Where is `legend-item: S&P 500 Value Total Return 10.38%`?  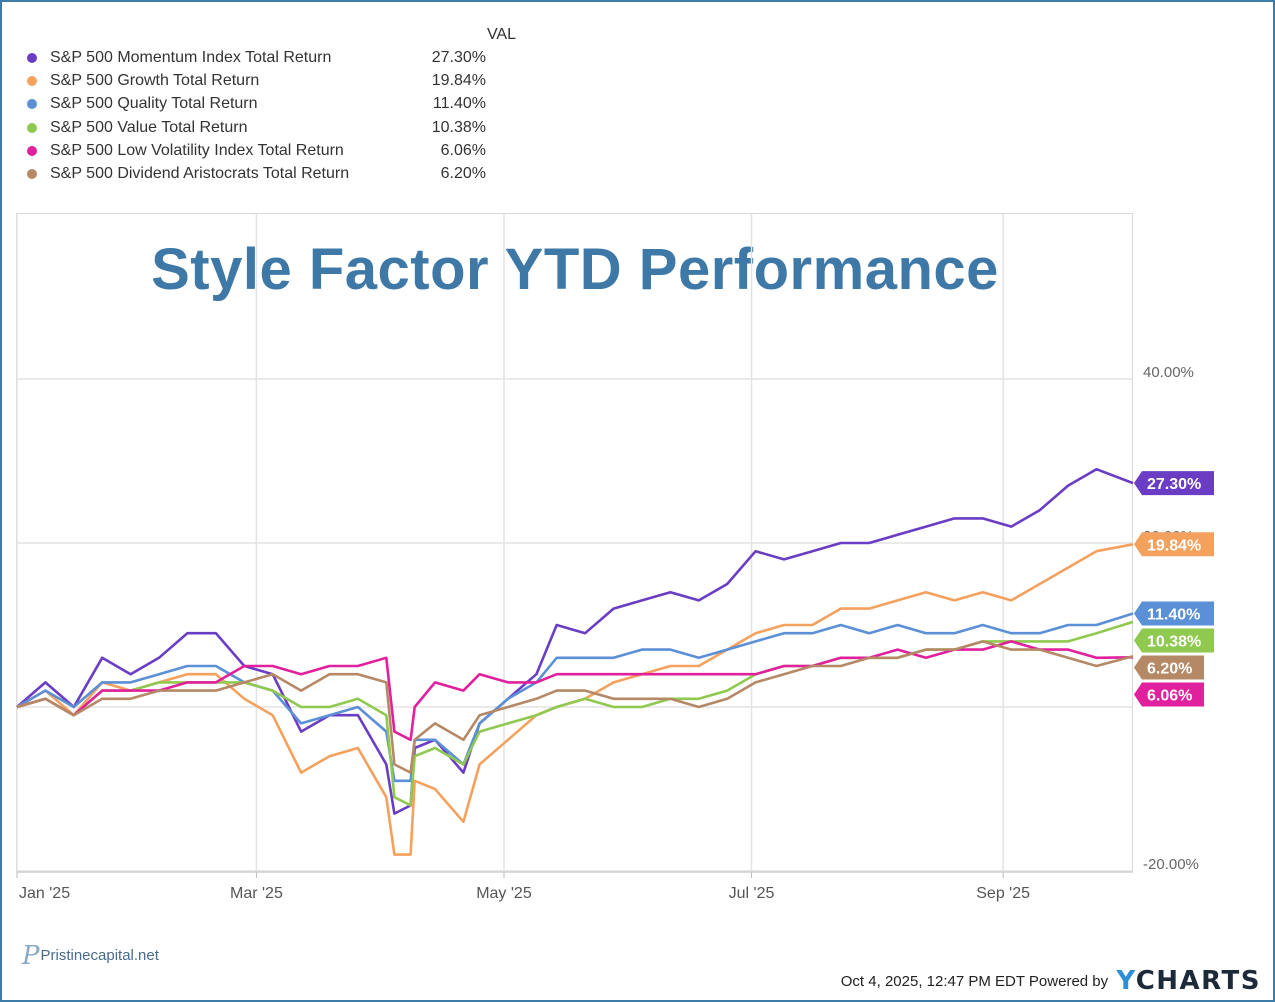 legend-item: S&P 500 Value Total Return 10.38% is located at coordinates (261, 128).